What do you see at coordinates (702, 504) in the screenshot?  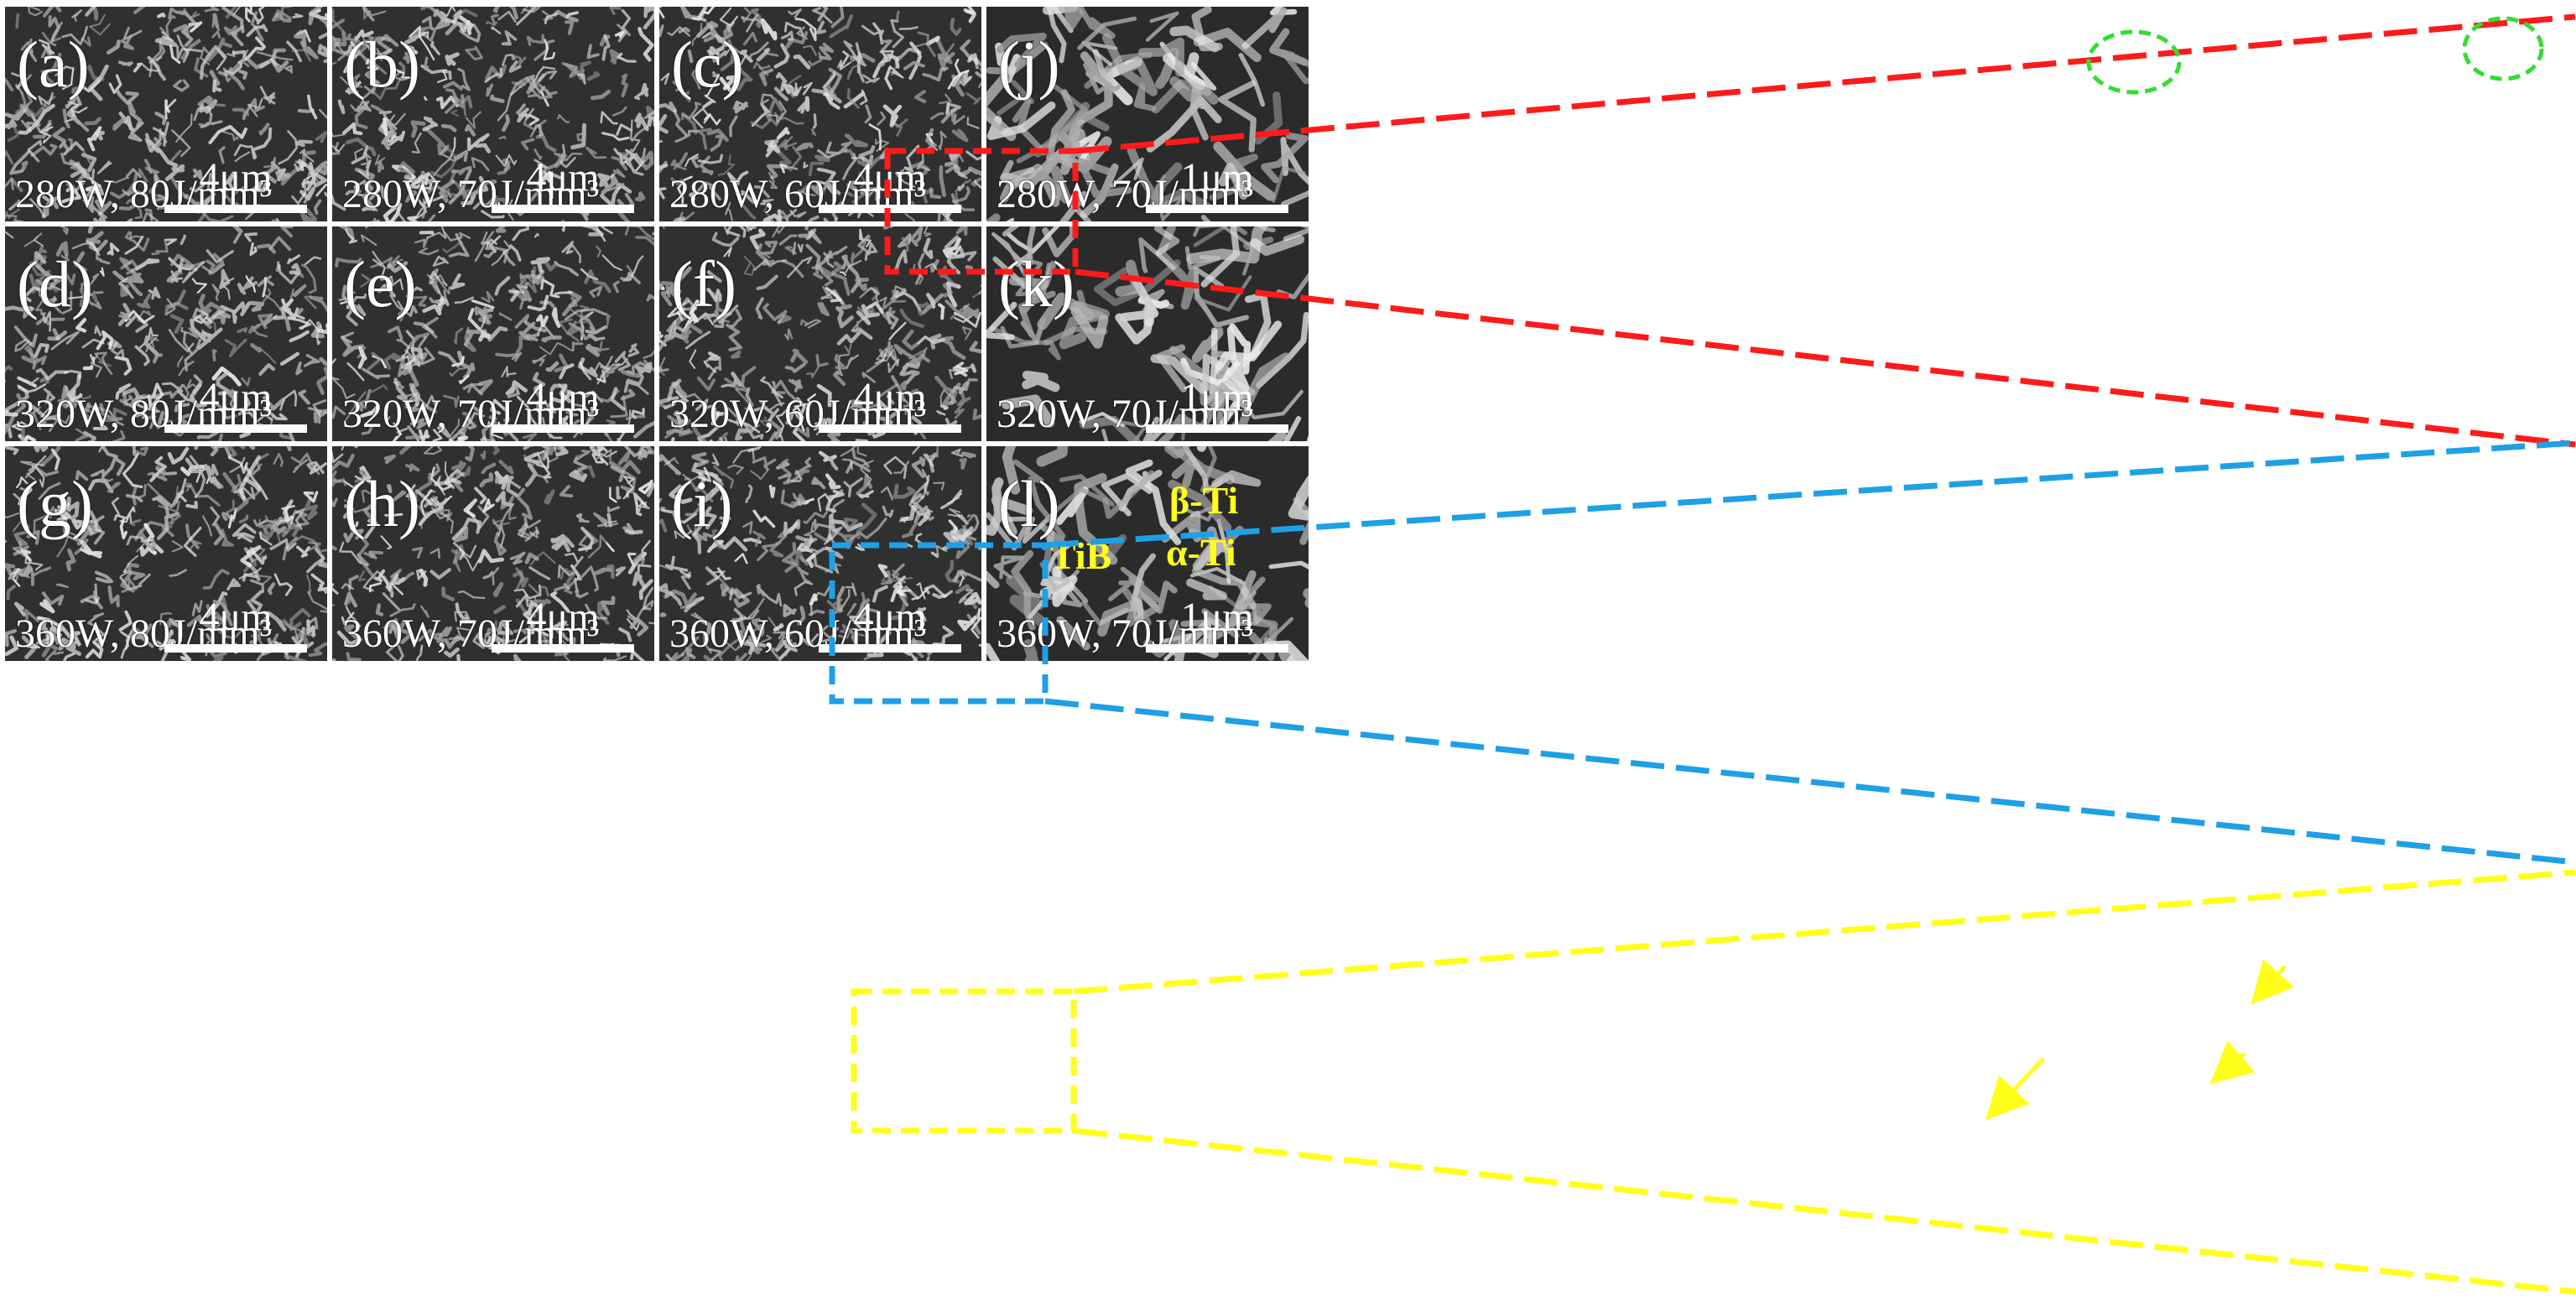 I see `panel-label: (i)` at bounding box center [702, 504].